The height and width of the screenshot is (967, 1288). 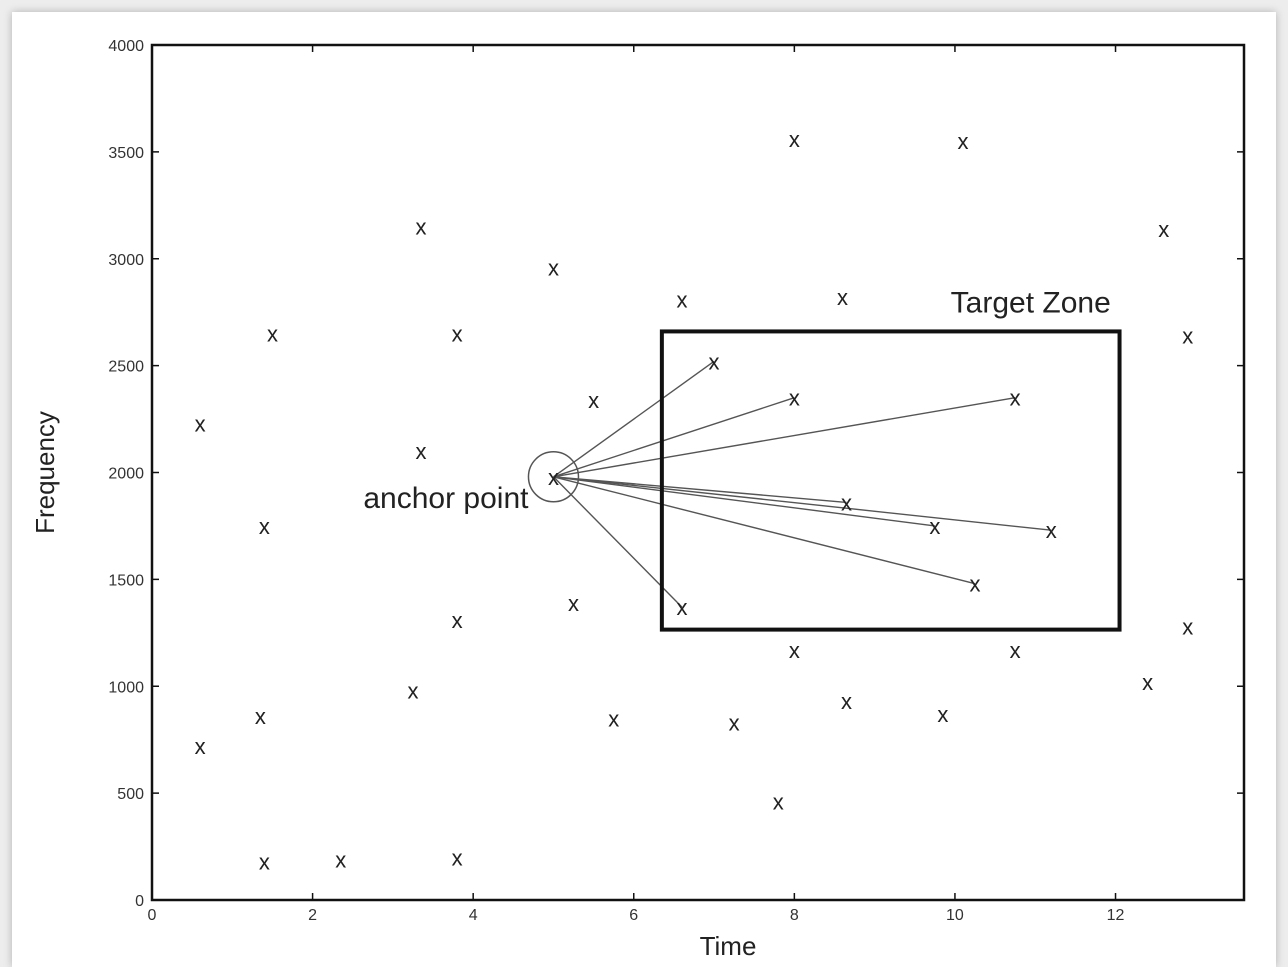 What do you see at coordinates (126, 367) in the screenshot?
I see `y-tick-label: 2500` at bounding box center [126, 367].